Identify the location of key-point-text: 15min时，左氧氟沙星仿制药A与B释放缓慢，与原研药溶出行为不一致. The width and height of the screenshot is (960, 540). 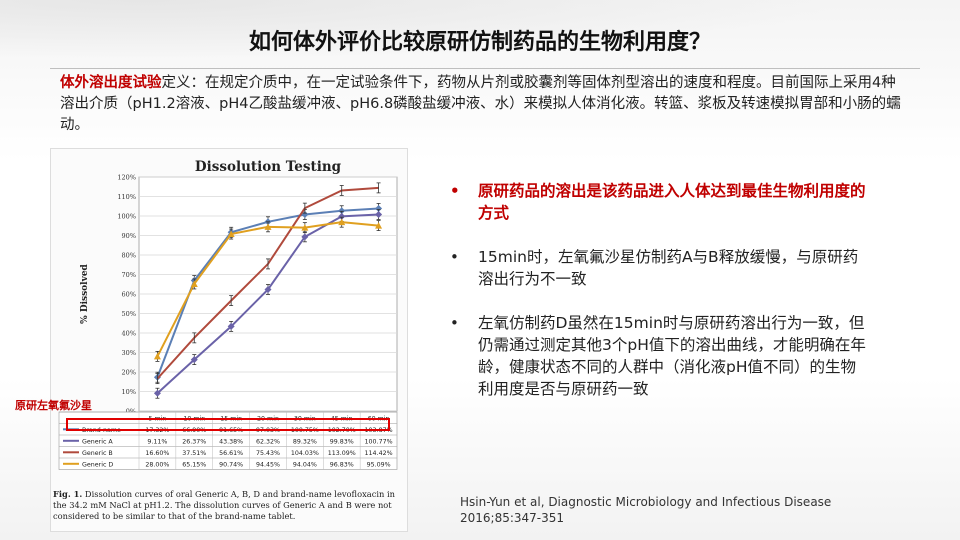
(668, 268).